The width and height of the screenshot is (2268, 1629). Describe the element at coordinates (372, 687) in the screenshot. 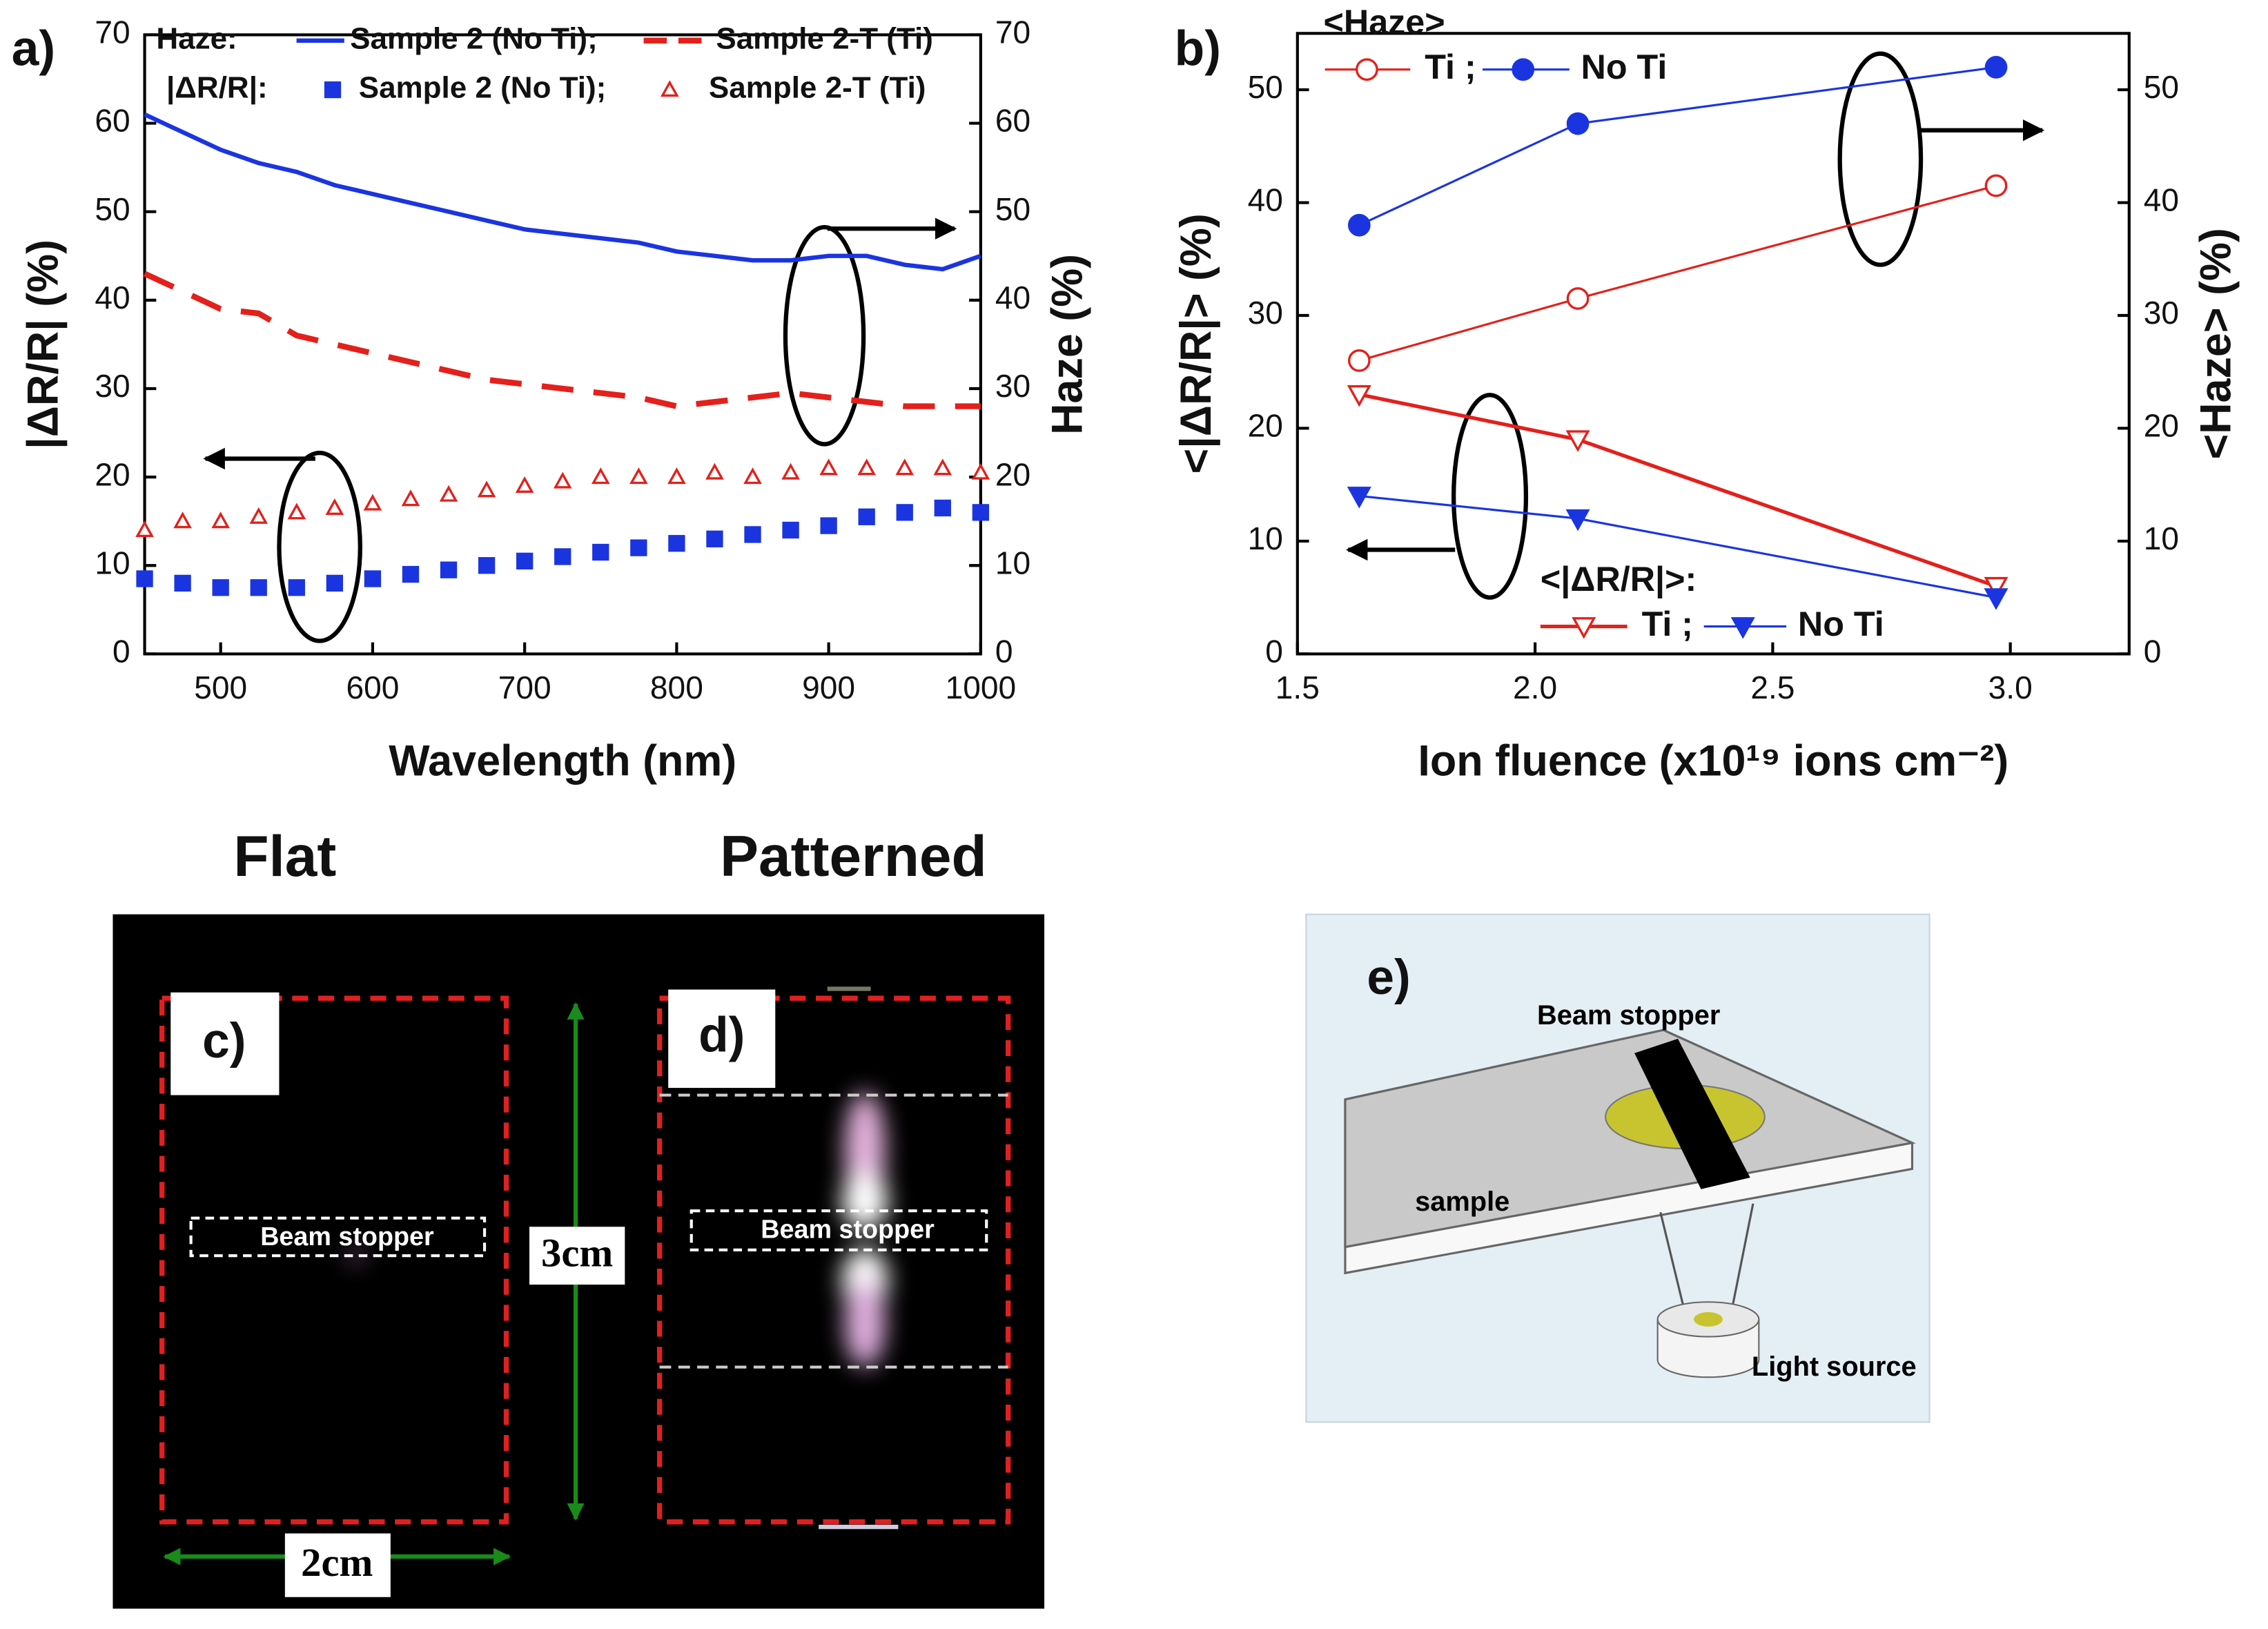

I see `x-tick-label: 600` at that location.